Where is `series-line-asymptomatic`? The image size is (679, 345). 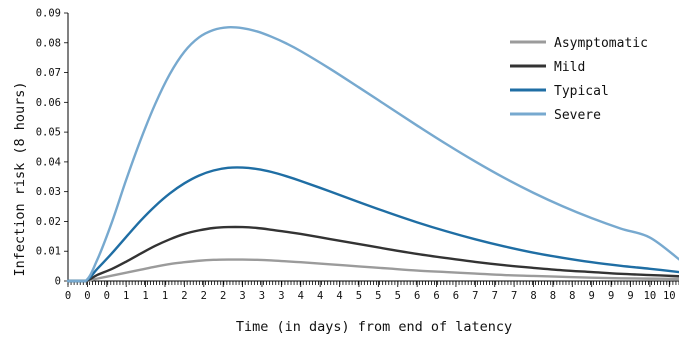
series-line-asymptomatic is located at coordinates (372, 270).